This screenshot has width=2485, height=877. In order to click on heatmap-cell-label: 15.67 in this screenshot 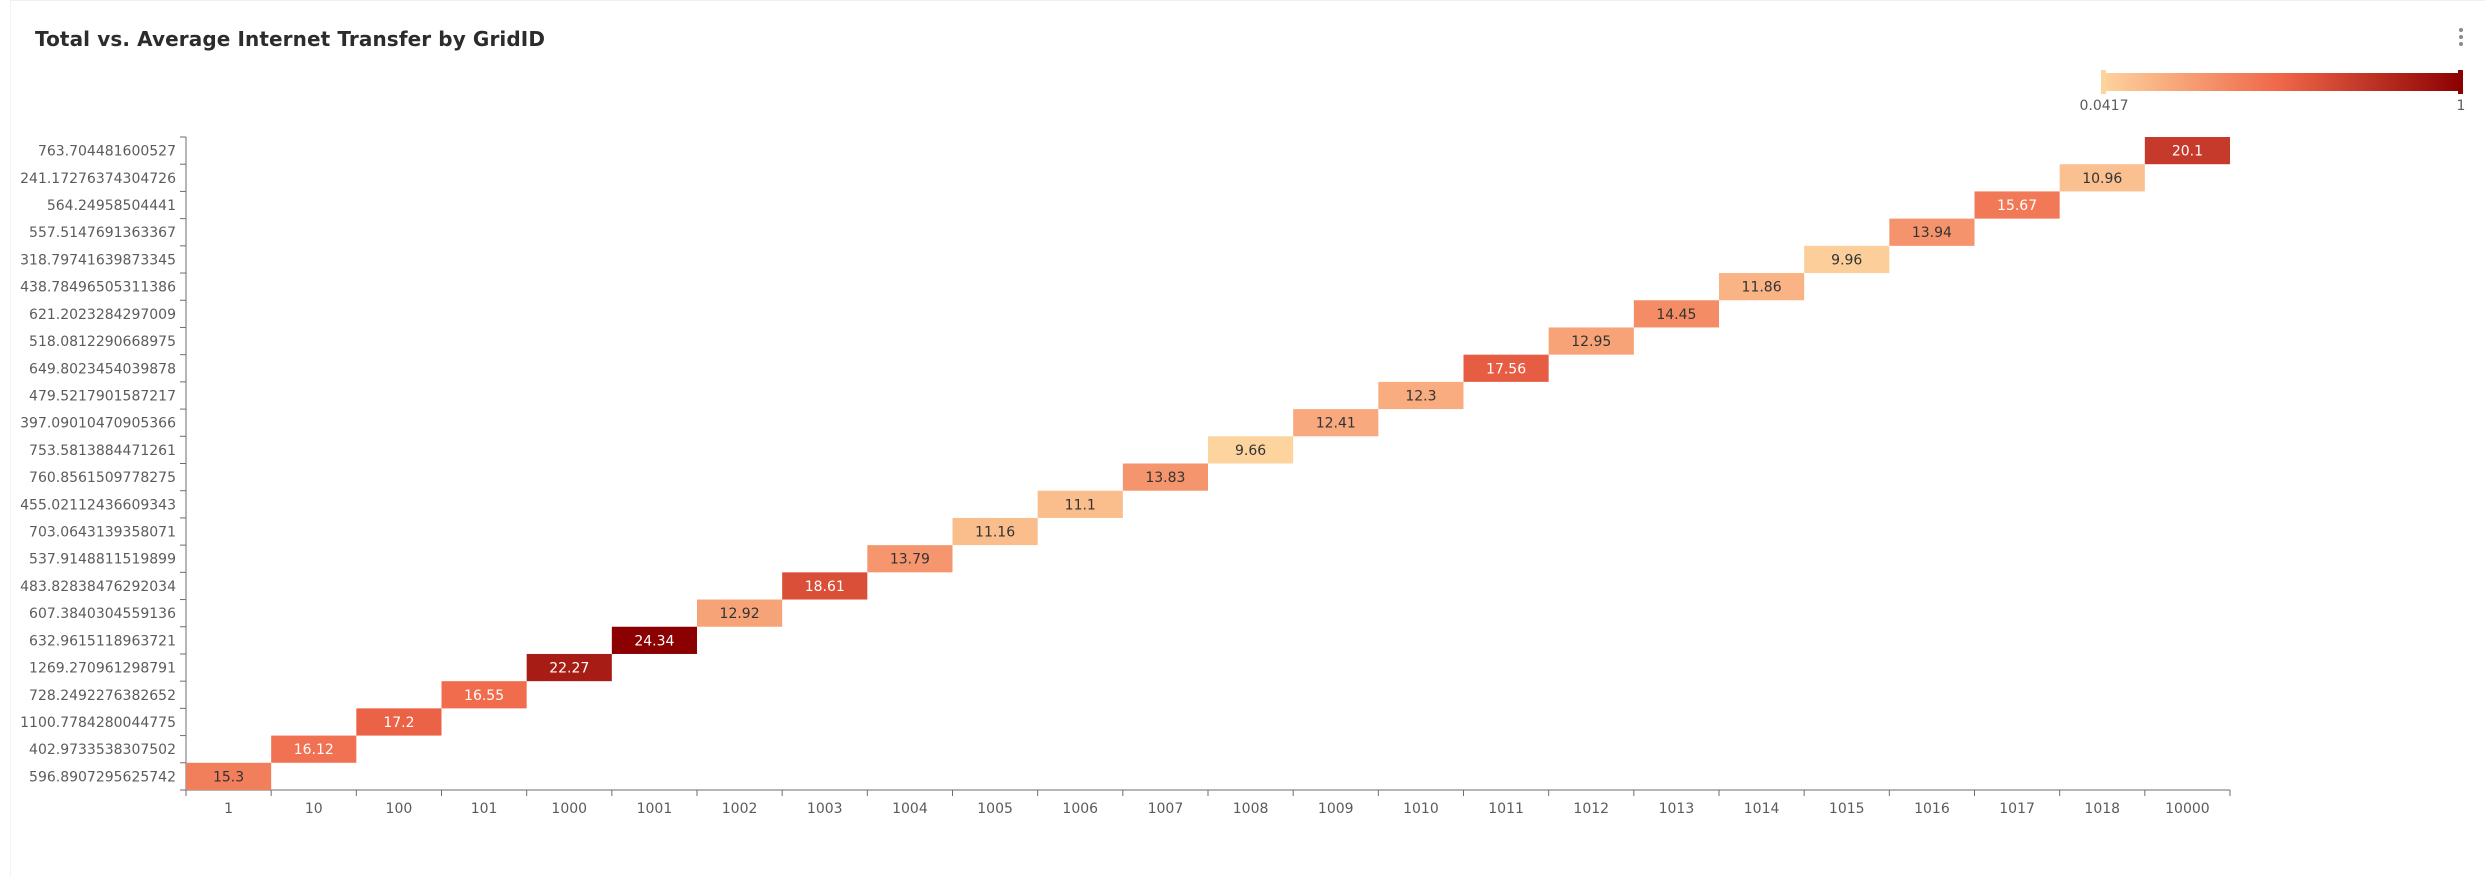, I will do `click(2017, 206)`.